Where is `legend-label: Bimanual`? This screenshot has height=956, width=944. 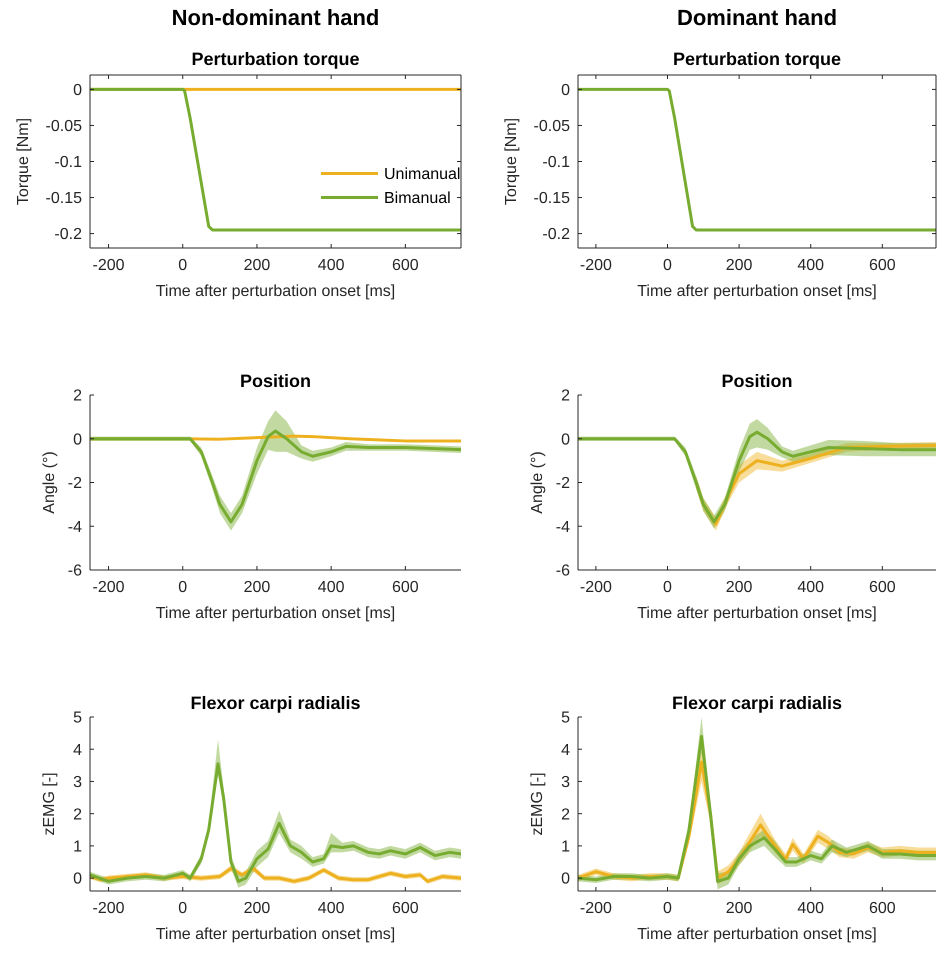 legend-label: Bimanual is located at coordinates (417, 199).